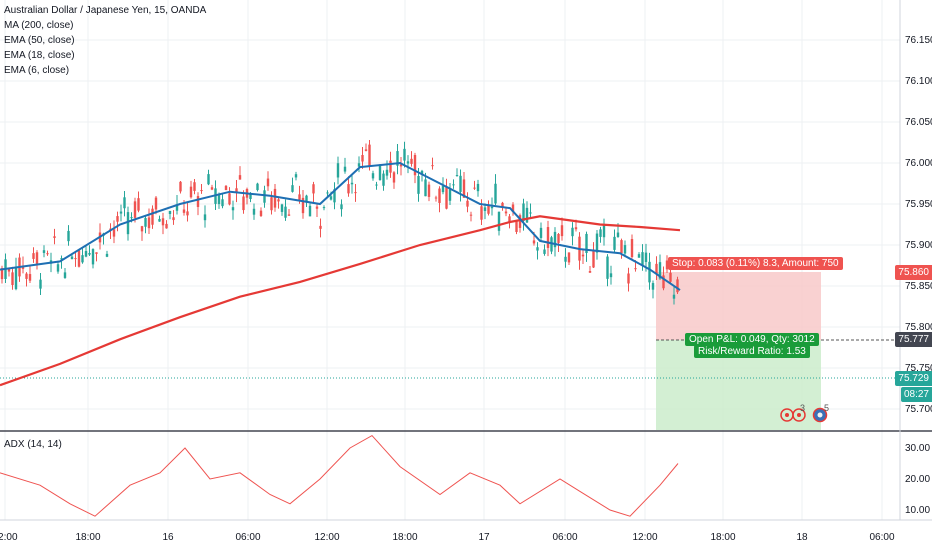  I want to click on price-tick-label: 75.700, so click(918, 409).